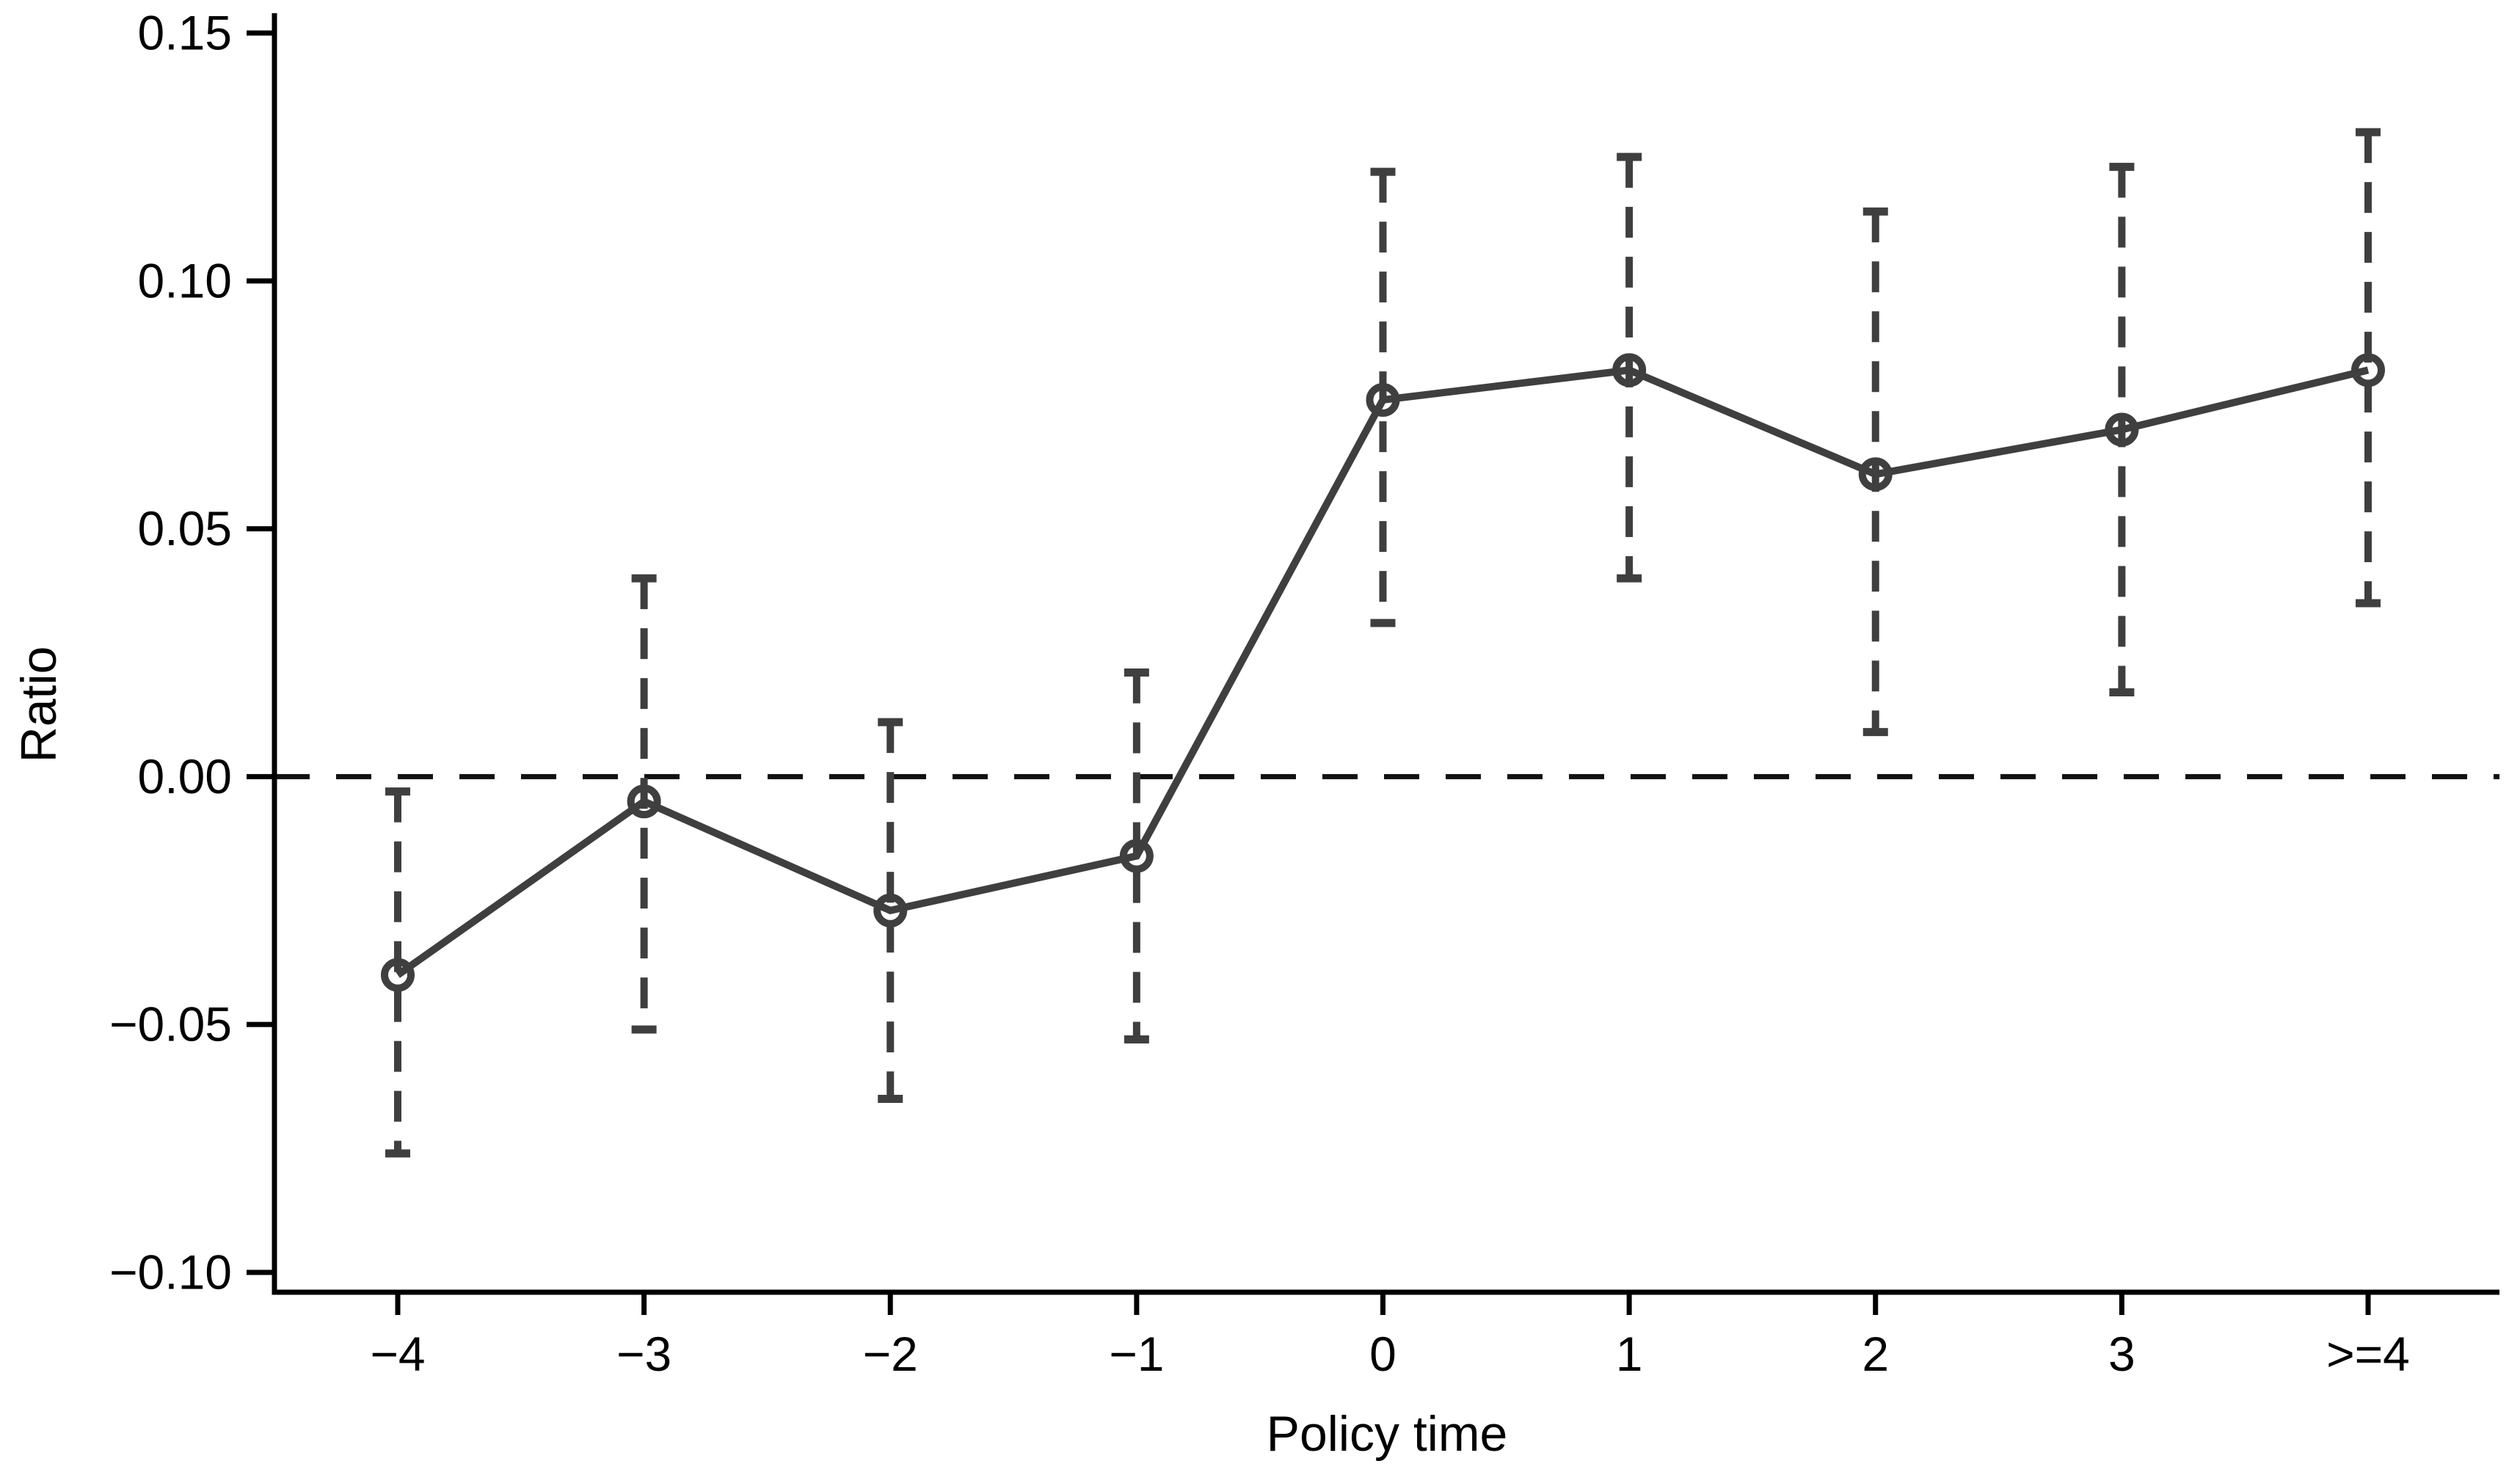 The height and width of the screenshot is (1472, 2520). Describe the element at coordinates (890, 1354) in the screenshot. I see `x-tick-label: −2` at that location.